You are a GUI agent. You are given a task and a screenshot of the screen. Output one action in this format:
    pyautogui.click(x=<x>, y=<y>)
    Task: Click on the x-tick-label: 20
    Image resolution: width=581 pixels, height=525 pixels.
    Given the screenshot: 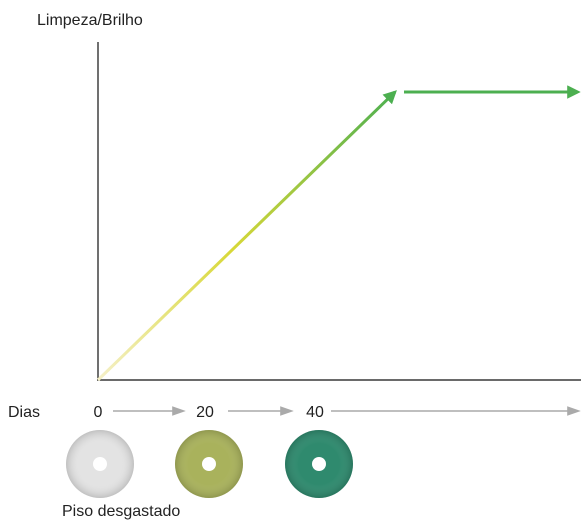 What is the action you would take?
    pyautogui.click(x=205, y=412)
    